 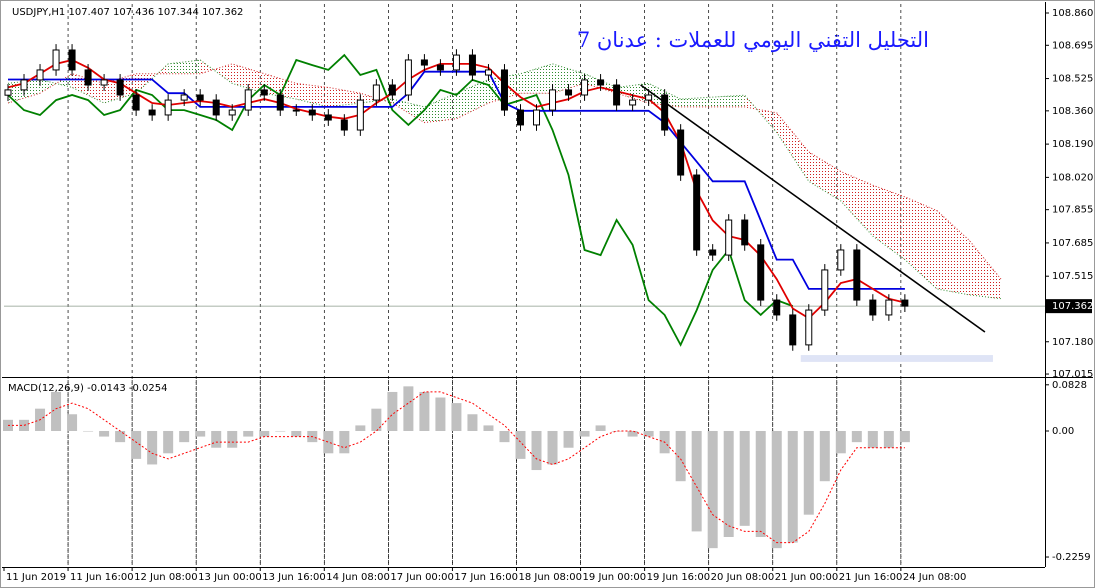 I want to click on x-tick-label: 11 Jun 2019, so click(x=36, y=577).